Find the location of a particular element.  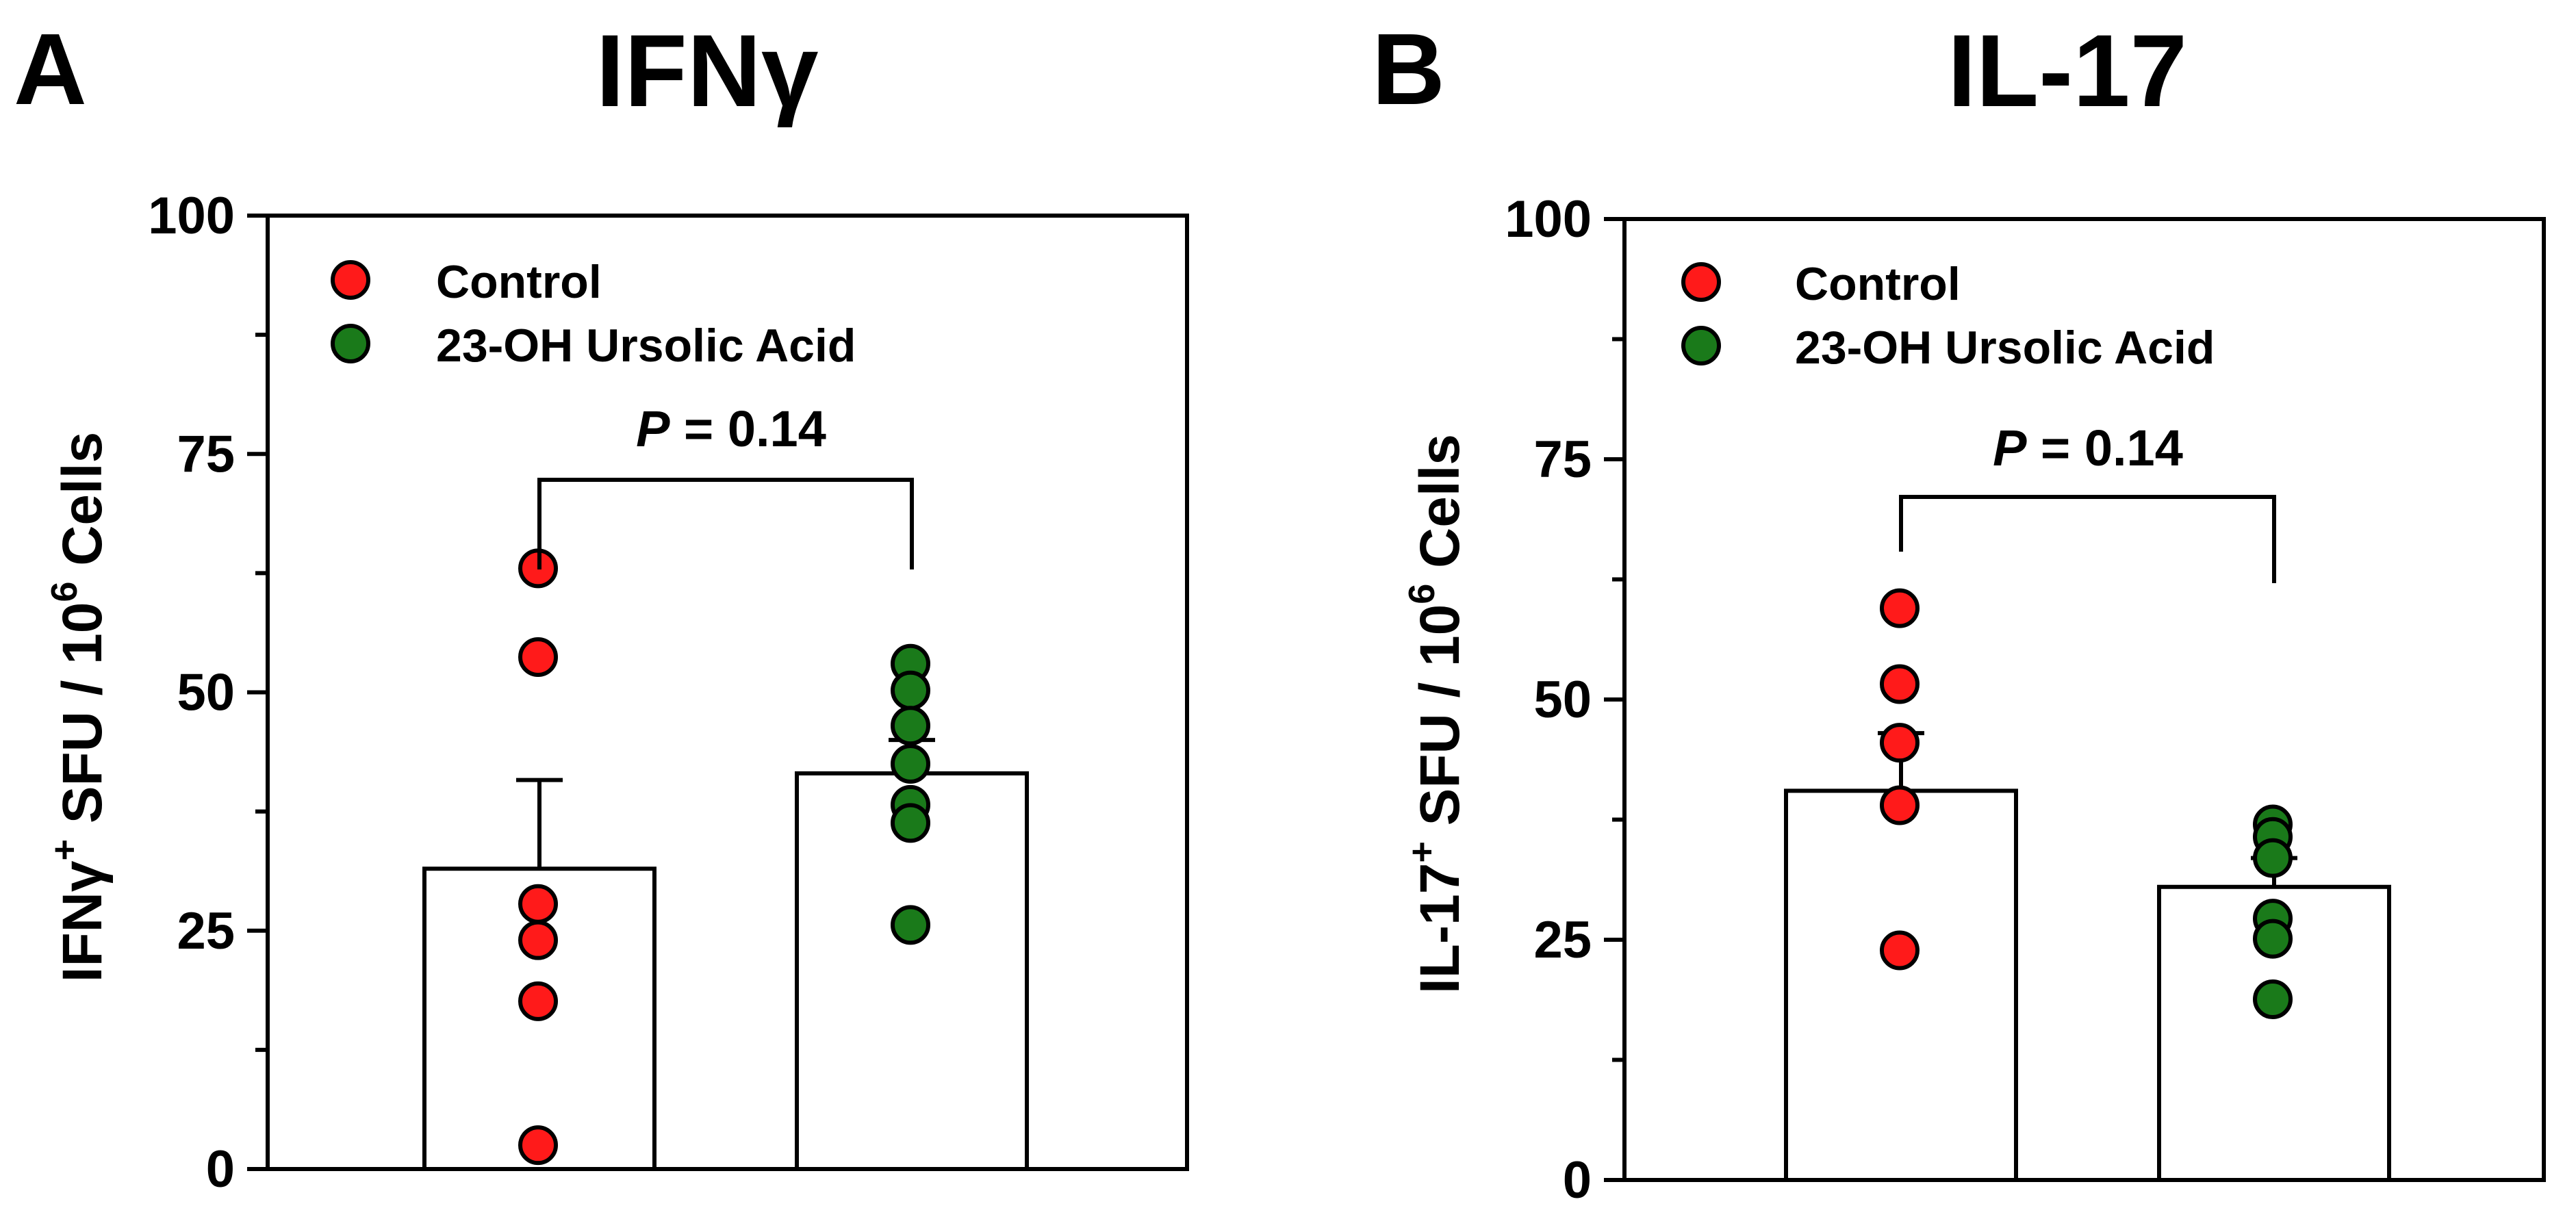

panel-b-y-axis: 0 25 50 75 100 is located at coordinates (1564, 699).